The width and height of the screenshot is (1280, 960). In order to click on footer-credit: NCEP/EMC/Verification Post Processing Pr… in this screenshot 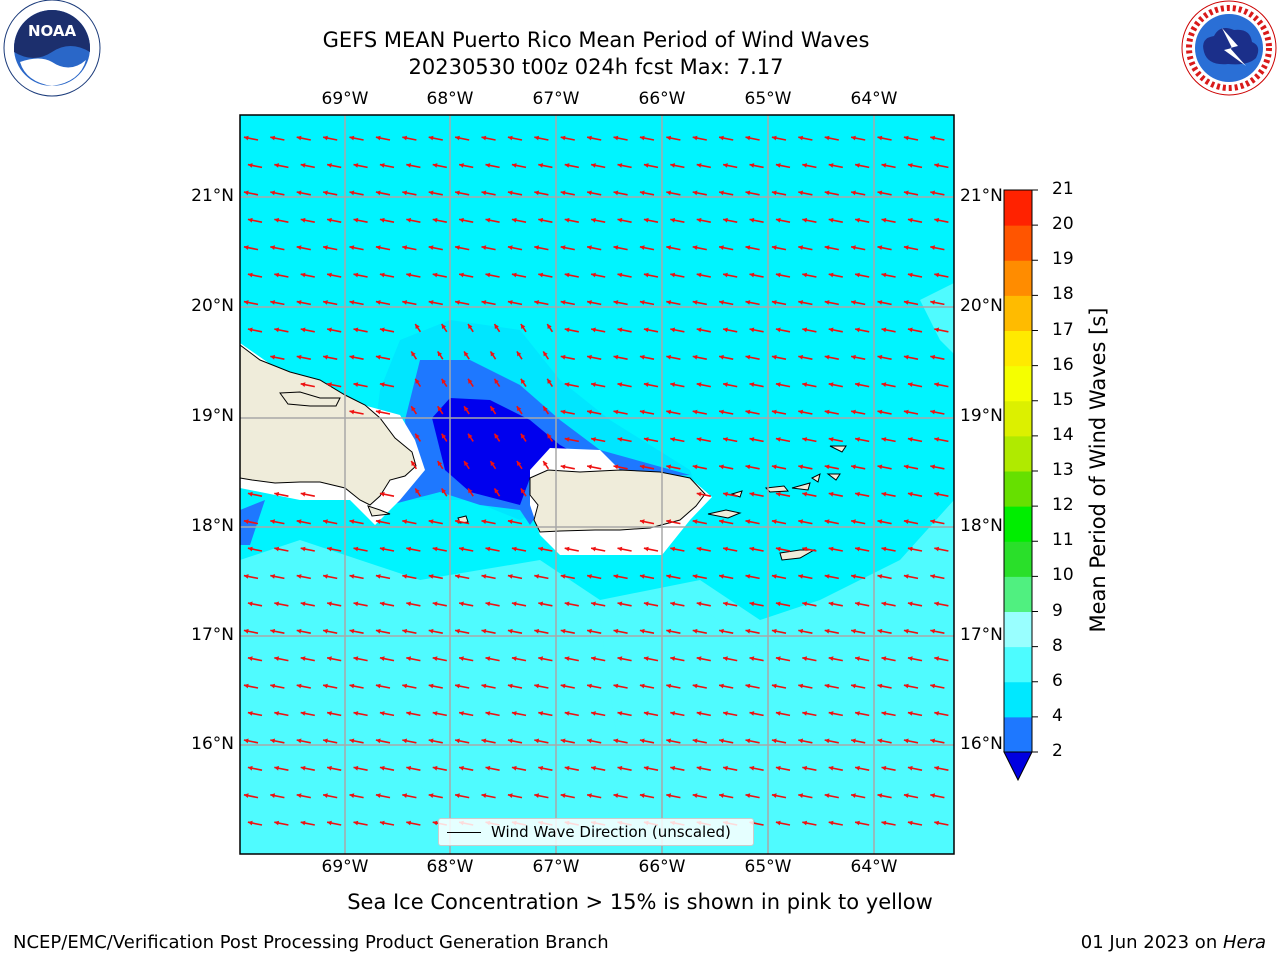, I will do `click(311, 942)`.